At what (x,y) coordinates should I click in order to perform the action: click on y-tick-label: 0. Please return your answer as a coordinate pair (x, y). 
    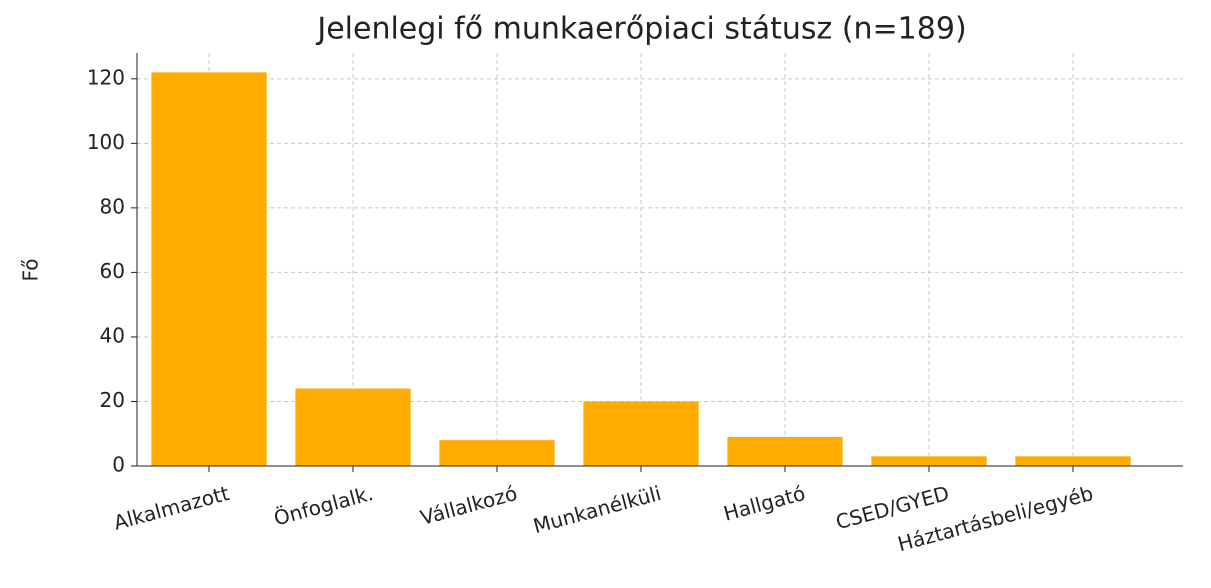
    Looking at the image, I should click on (118, 465).